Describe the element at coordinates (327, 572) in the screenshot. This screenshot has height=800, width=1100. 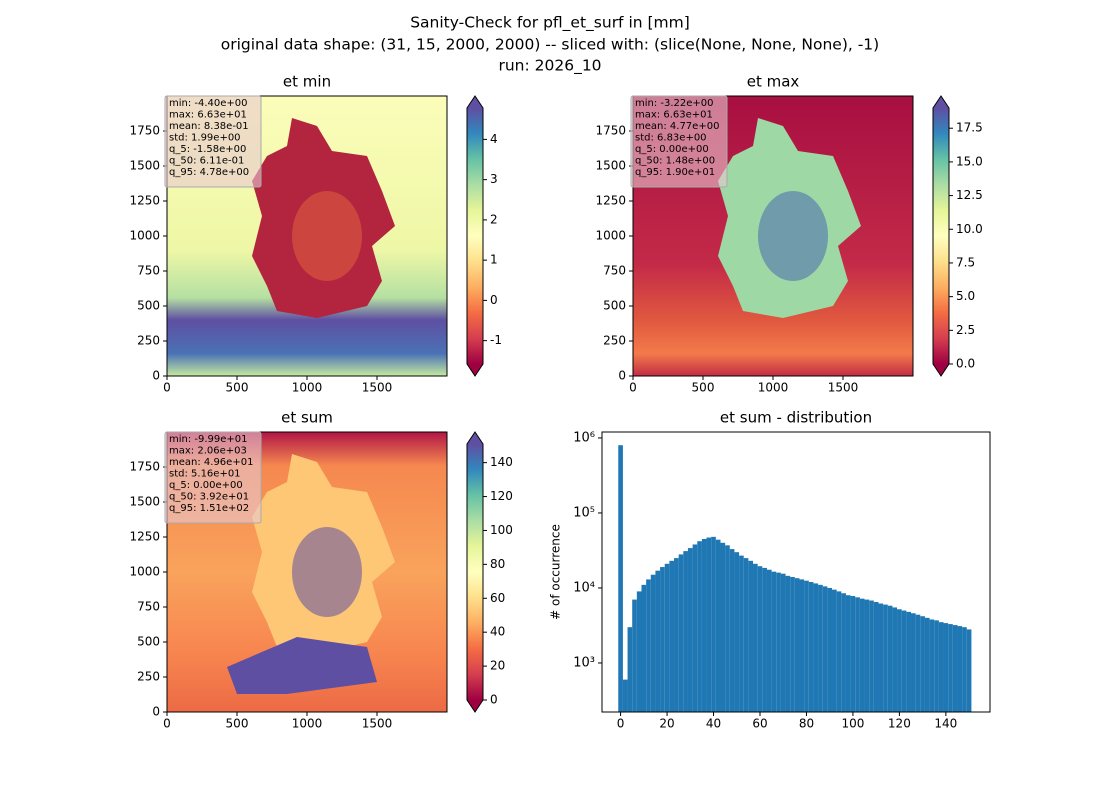
I see `heatmap-region` at that location.